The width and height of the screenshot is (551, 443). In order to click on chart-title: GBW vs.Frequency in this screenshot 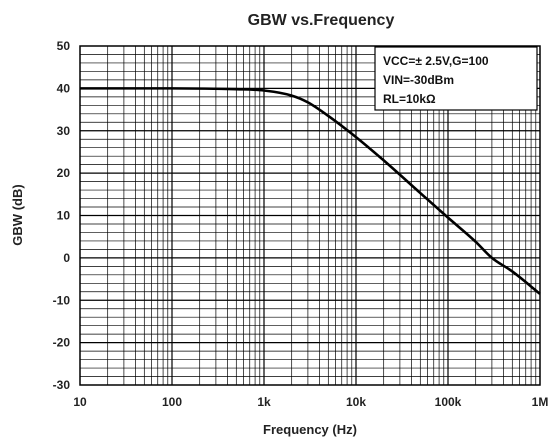, I will do `click(321, 20)`.